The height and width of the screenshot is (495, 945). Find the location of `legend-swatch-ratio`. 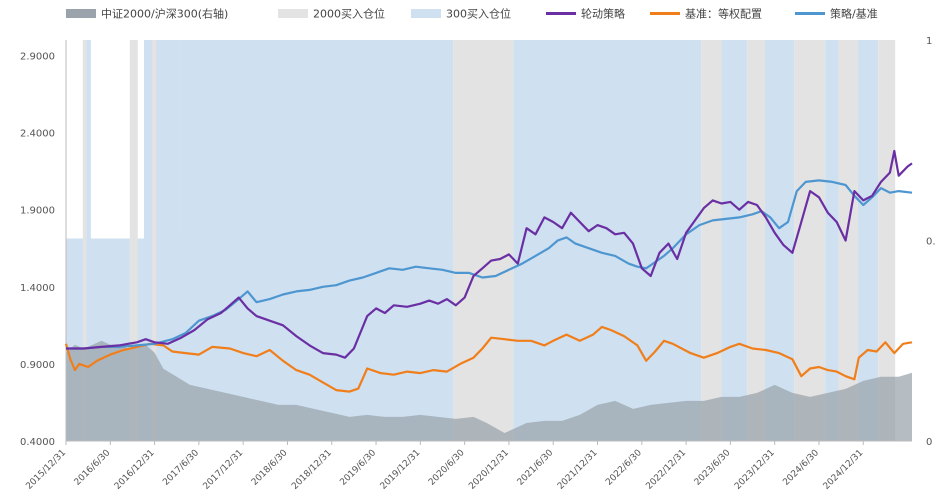

legend-swatch-ratio is located at coordinates (81, 13).